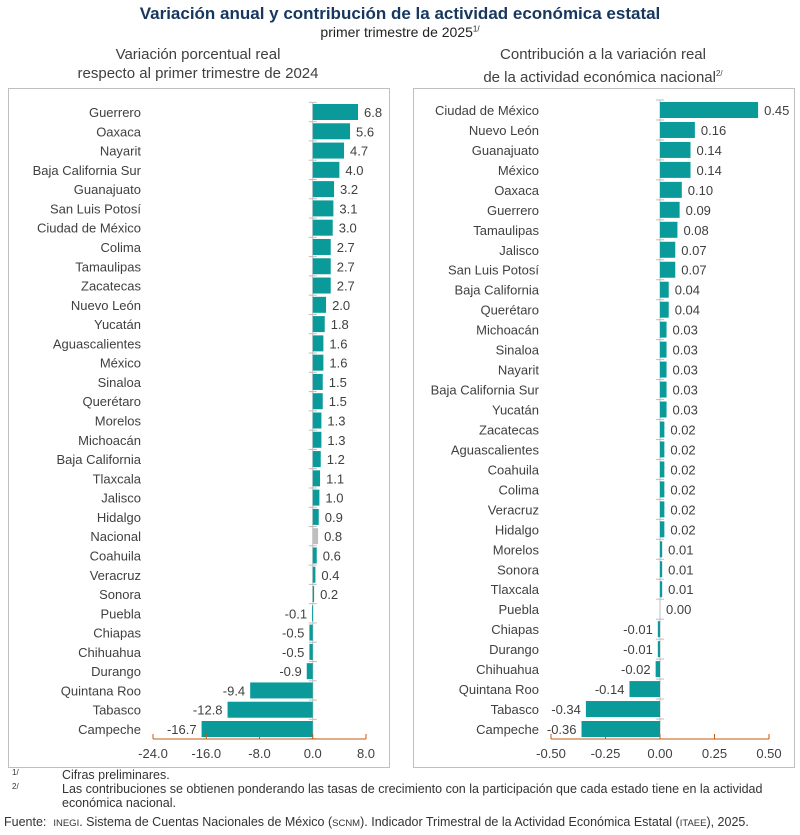  Describe the element at coordinates (638, 649) in the screenshot. I see `right-data-label: -0.01` at that location.